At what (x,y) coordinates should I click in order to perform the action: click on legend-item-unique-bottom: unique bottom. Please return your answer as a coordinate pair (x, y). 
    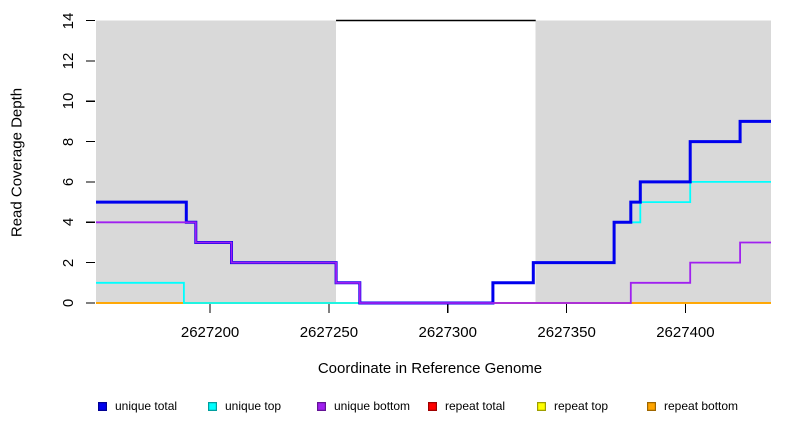
    Looking at the image, I should click on (363, 406).